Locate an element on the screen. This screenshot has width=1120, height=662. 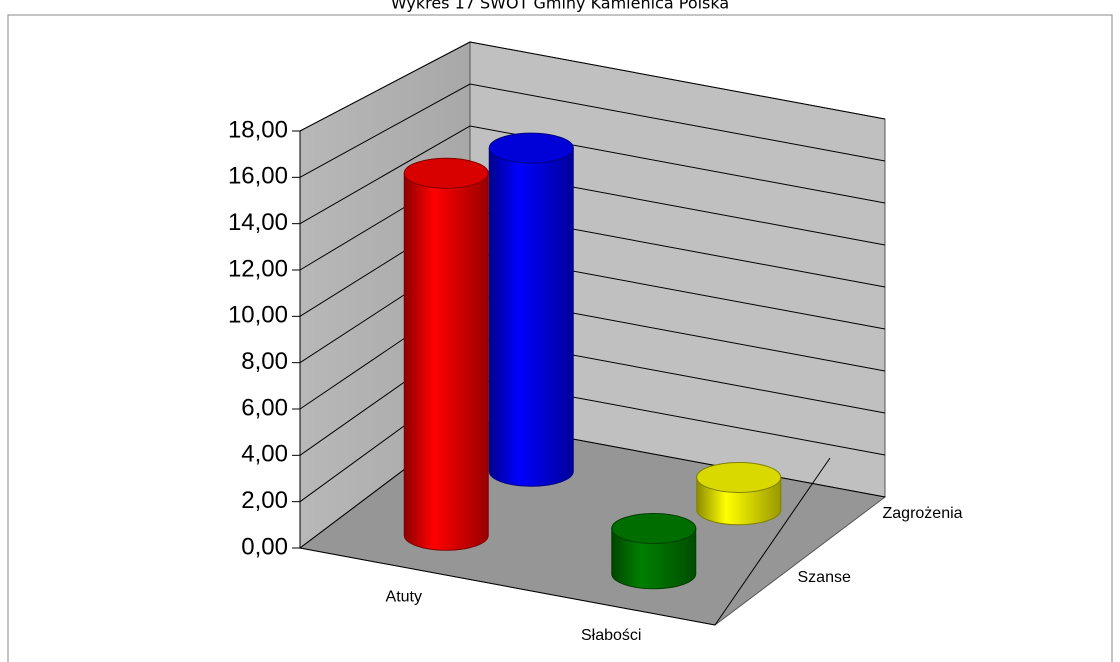
y-tick-label: 12,00 is located at coordinates (258, 268).